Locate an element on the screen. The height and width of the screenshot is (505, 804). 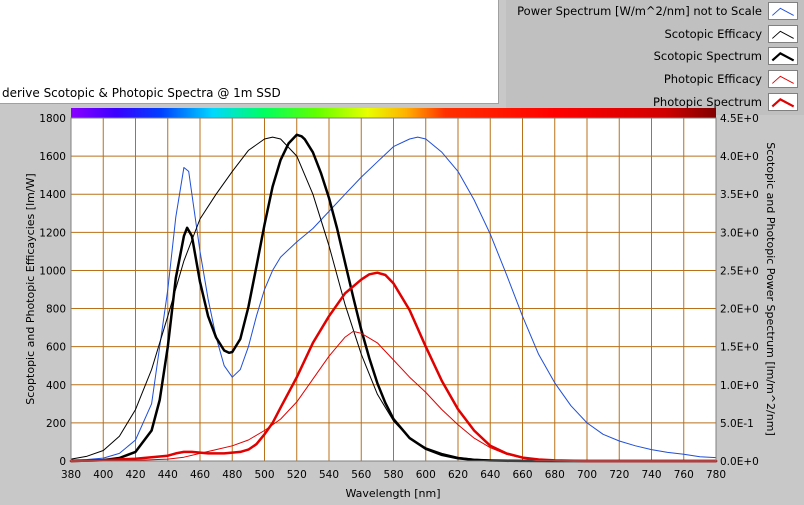
y-tick-label: 0 is located at coordinates (62, 462).